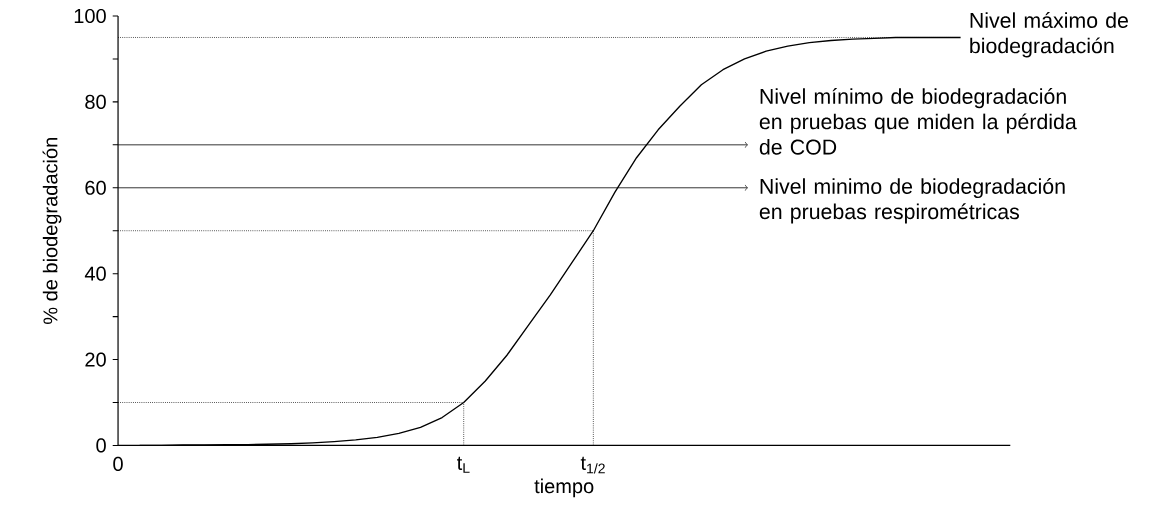  I want to click on x-tick-label: t$_{L}$, so click(463, 464).